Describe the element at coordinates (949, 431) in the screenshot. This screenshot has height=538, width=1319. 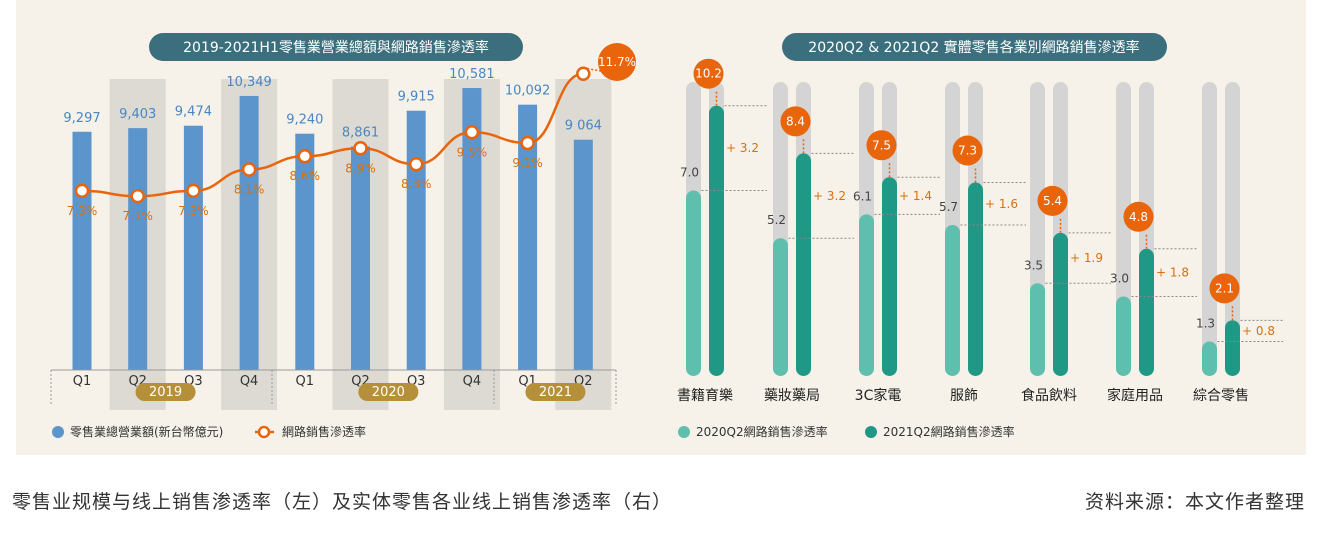
I see `right-legend-2021-label: 2021Q2網路銷售滲透率` at that location.